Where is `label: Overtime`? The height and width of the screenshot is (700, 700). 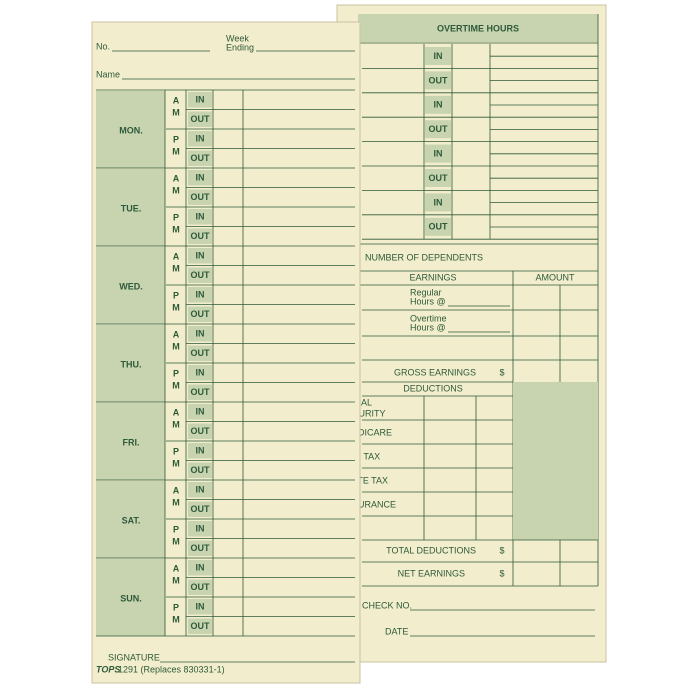
label: Overtime is located at coordinates (428, 318).